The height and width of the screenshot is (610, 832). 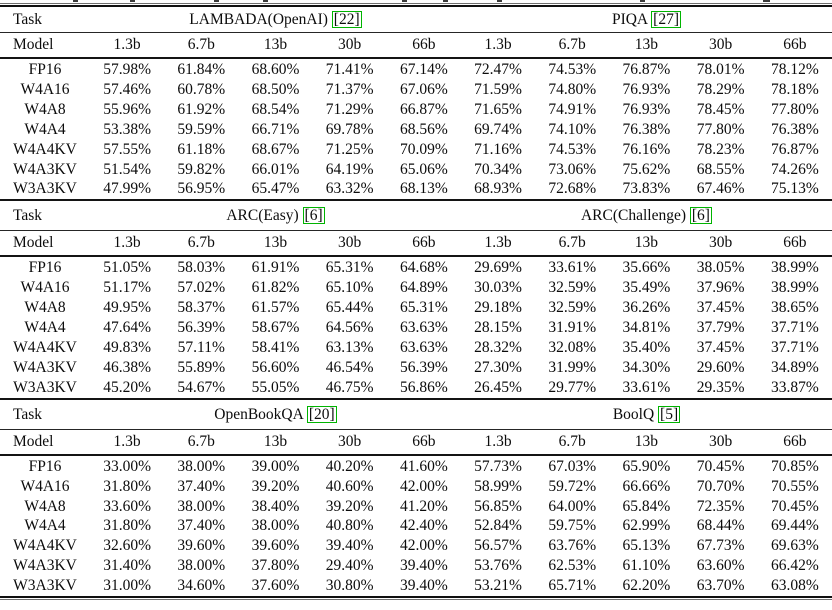 What do you see at coordinates (423, 169) in the screenshot?
I see `value-cell: 65.06%` at bounding box center [423, 169].